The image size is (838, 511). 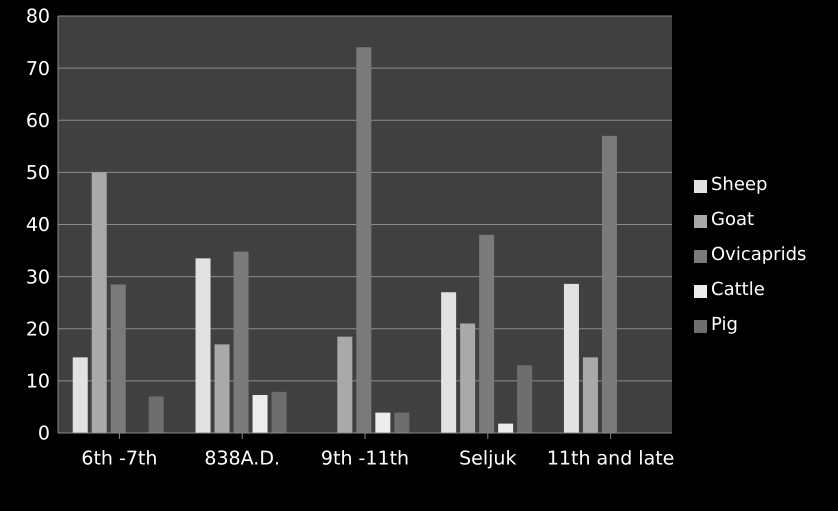 What do you see at coordinates (365, 458) in the screenshot?
I see `x-tick-label: 9th -11th` at bounding box center [365, 458].